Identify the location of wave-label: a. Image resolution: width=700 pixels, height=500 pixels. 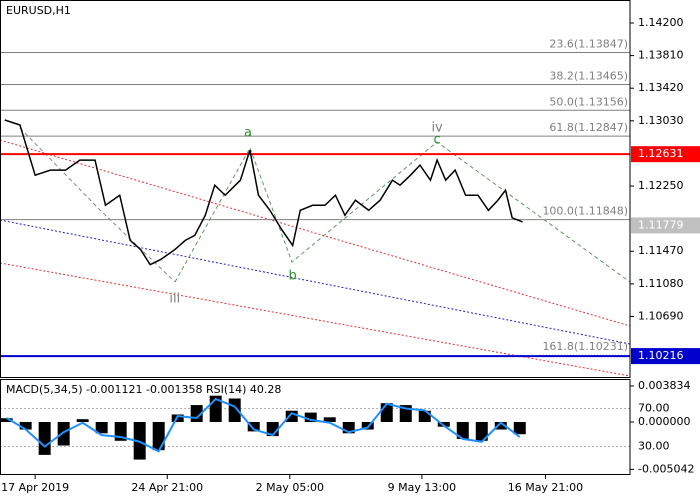
(248, 133).